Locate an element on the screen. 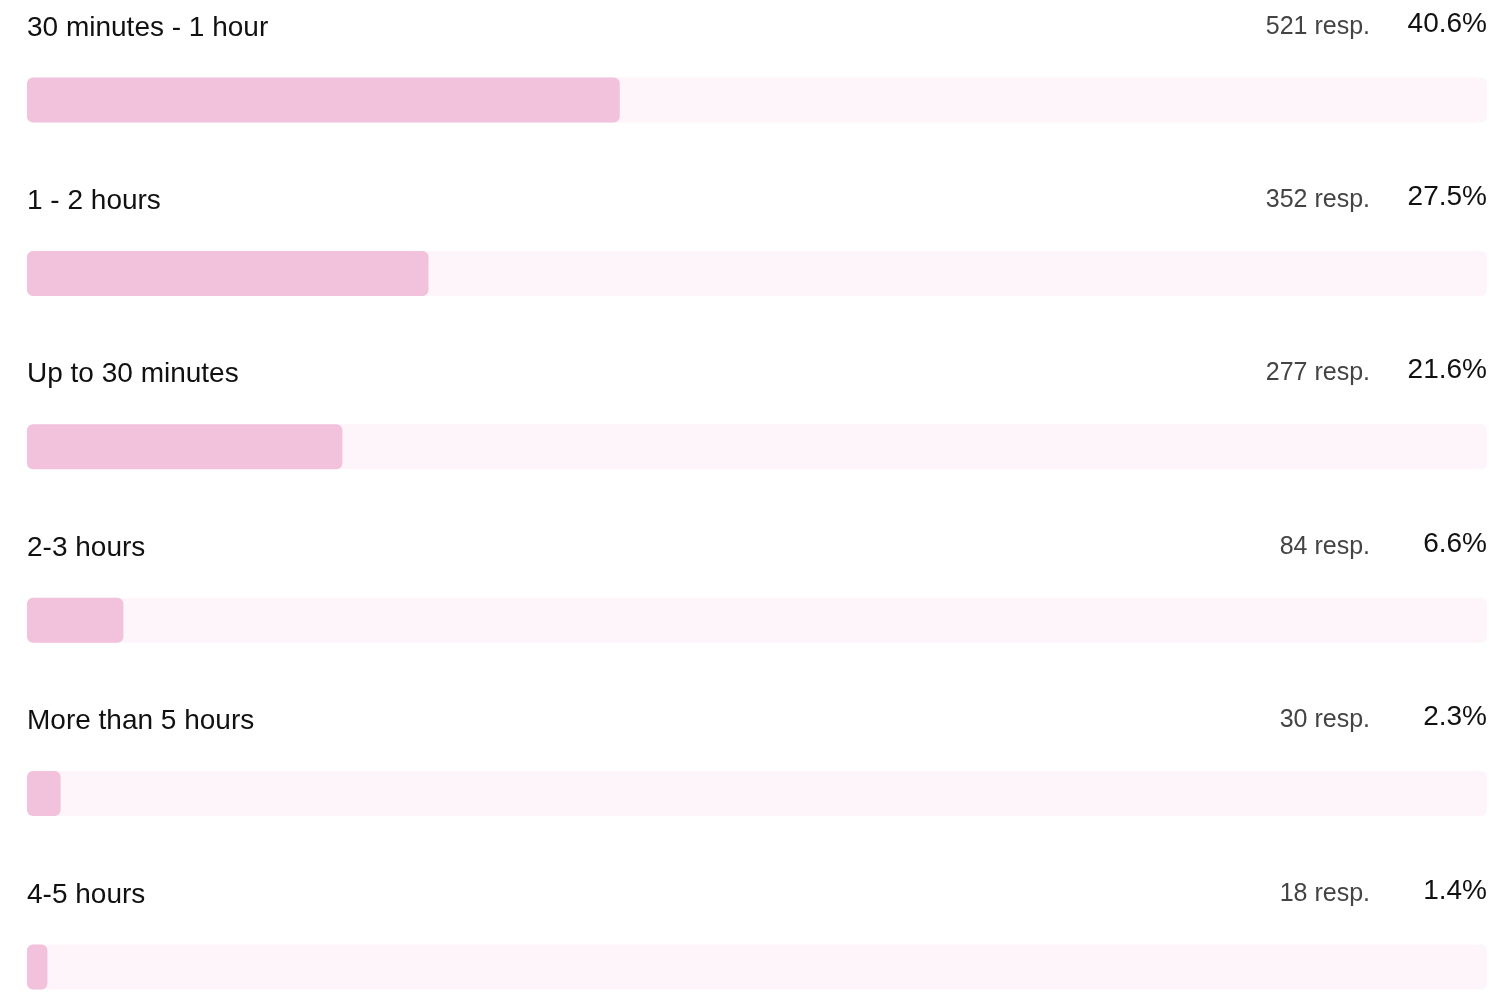  y-tick-label: 30 minutes - 1 hour is located at coordinates (148, 26).